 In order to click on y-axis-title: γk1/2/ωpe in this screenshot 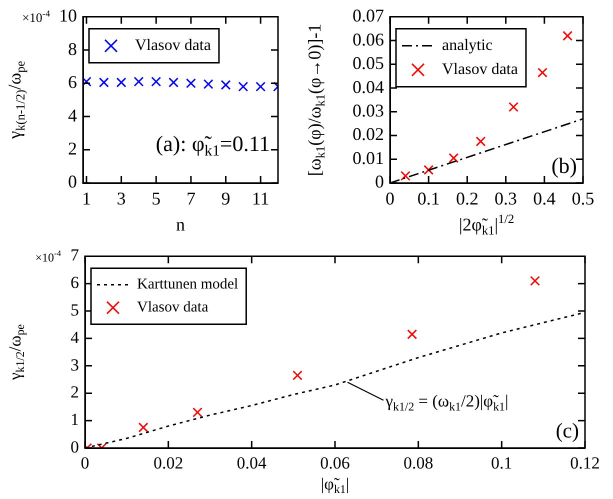, I will do `click(16, 352)`.